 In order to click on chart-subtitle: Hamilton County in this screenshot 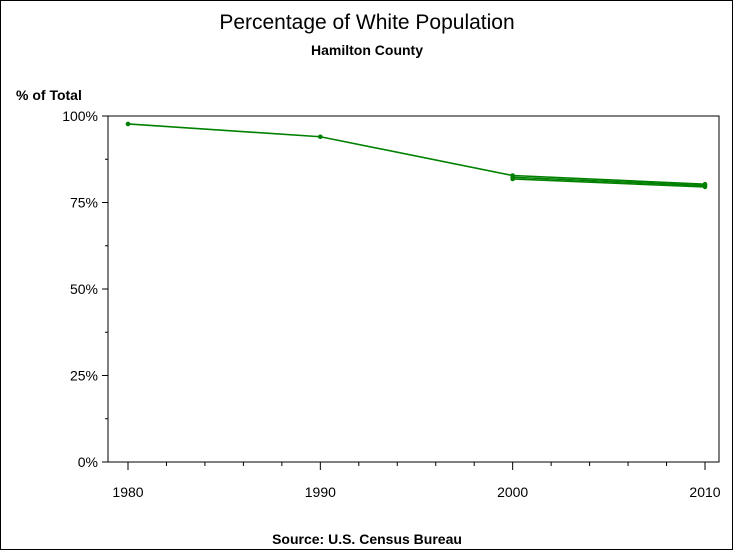, I will do `click(367, 50)`.